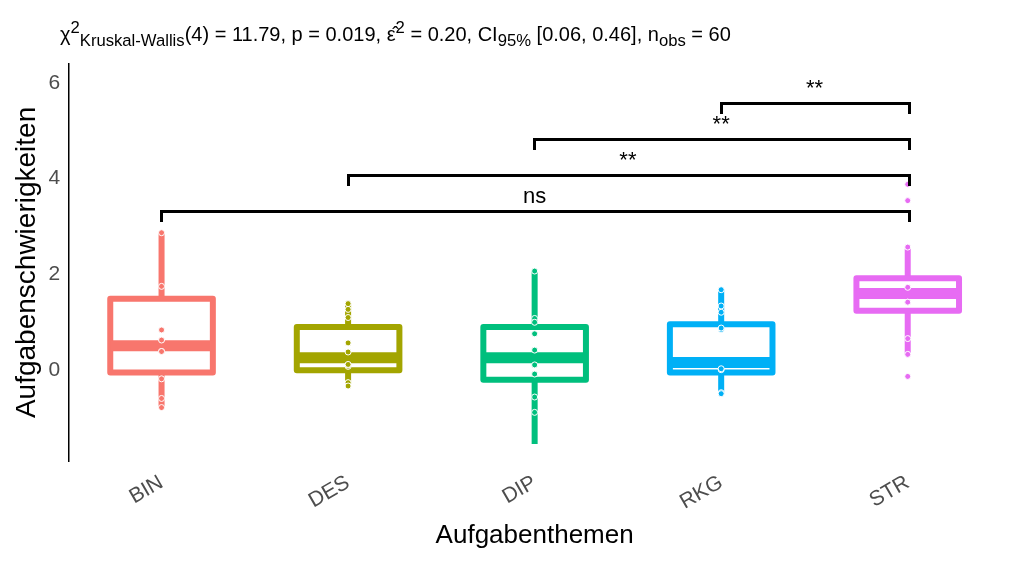 This screenshot has height=562, width=1029. I want to click on x-axis-title: Aufgabenthemen, so click(534, 533).